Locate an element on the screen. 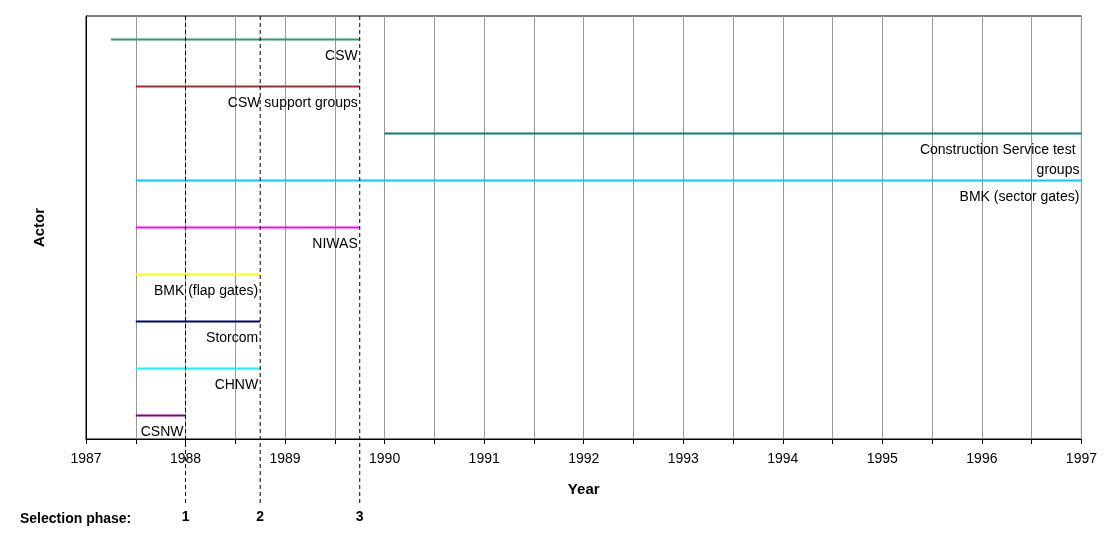 The width and height of the screenshot is (1108, 539). x-tick-label: 1996 is located at coordinates (982, 458).